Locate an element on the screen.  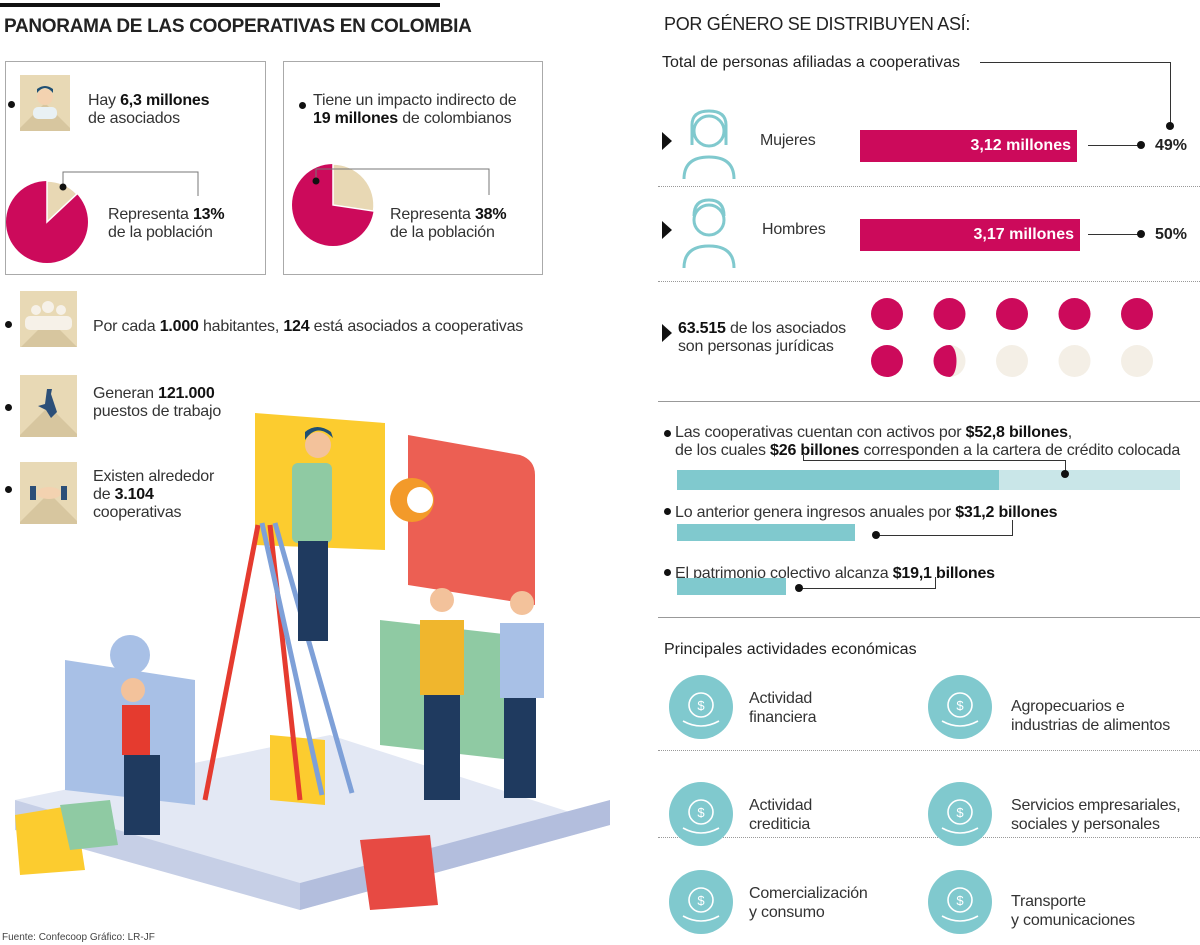
group-icon is located at coordinates (48, 319).